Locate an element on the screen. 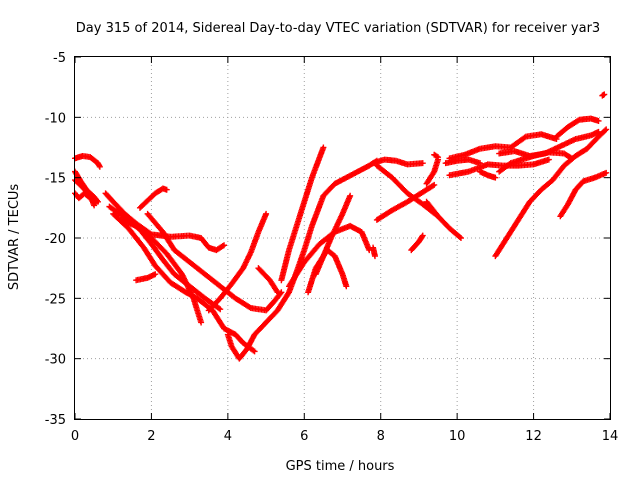 This screenshot has width=640, height=480. y-tick-label: -30 is located at coordinates (55, 360).